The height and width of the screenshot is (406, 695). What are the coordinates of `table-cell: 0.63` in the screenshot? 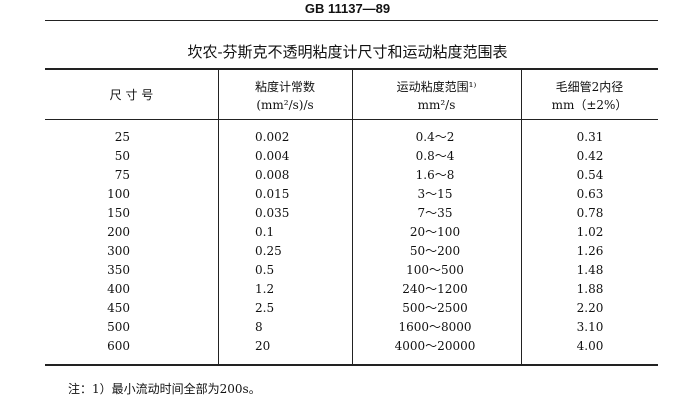 It's located at (590, 194).